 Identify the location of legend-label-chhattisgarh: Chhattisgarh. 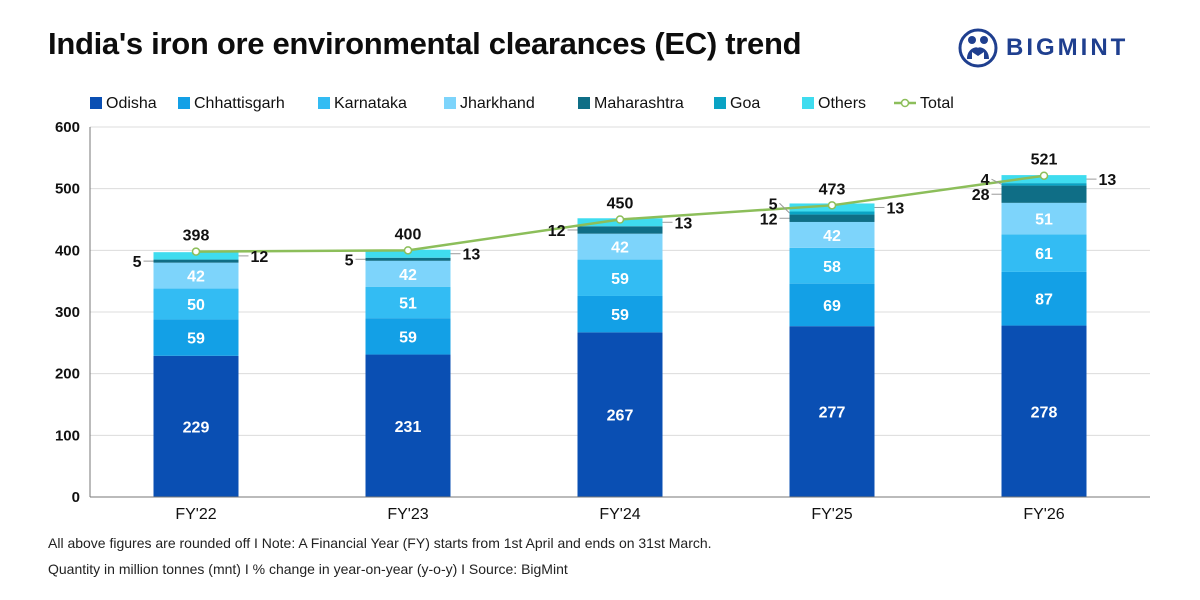
(239, 103).